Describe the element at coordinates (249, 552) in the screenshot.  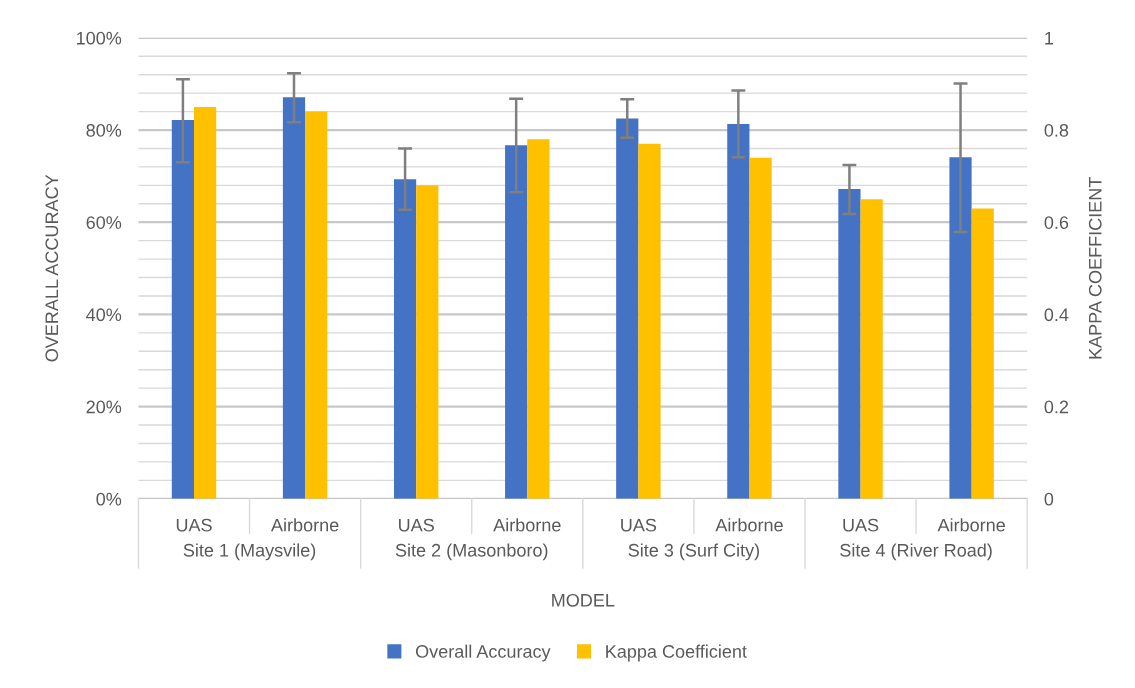
I see `text: Site 1 (Maysvile)` at that location.